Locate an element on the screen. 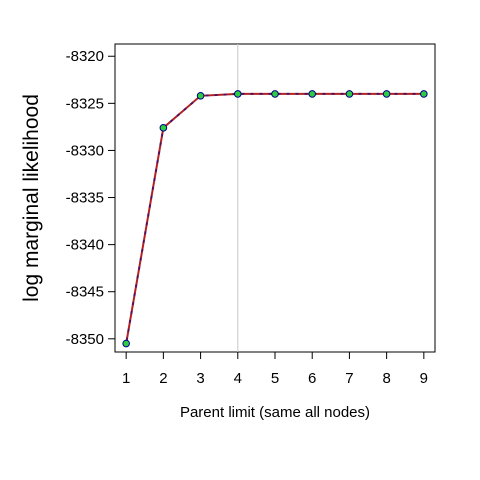 Image resolution: width=480 pixels, height=480 pixels. x-tick-label: 8 is located at coordinates (386, 378).